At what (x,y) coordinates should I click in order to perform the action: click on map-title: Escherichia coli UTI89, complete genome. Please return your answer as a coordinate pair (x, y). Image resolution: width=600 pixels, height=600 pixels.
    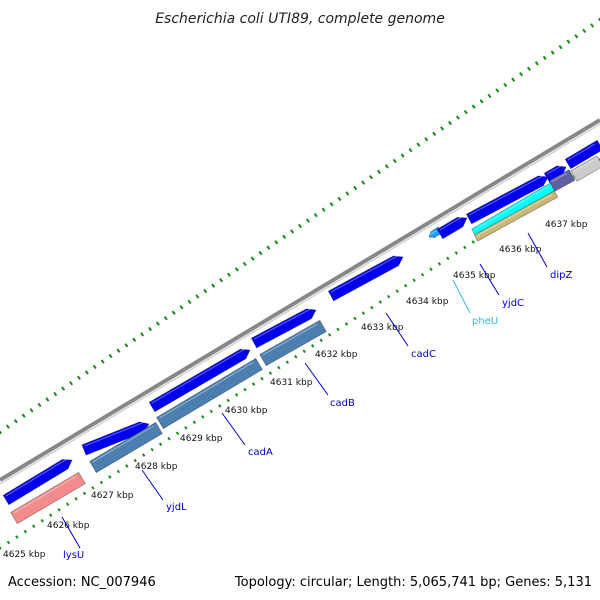
    Looking at the image, I should click on (300, 19).